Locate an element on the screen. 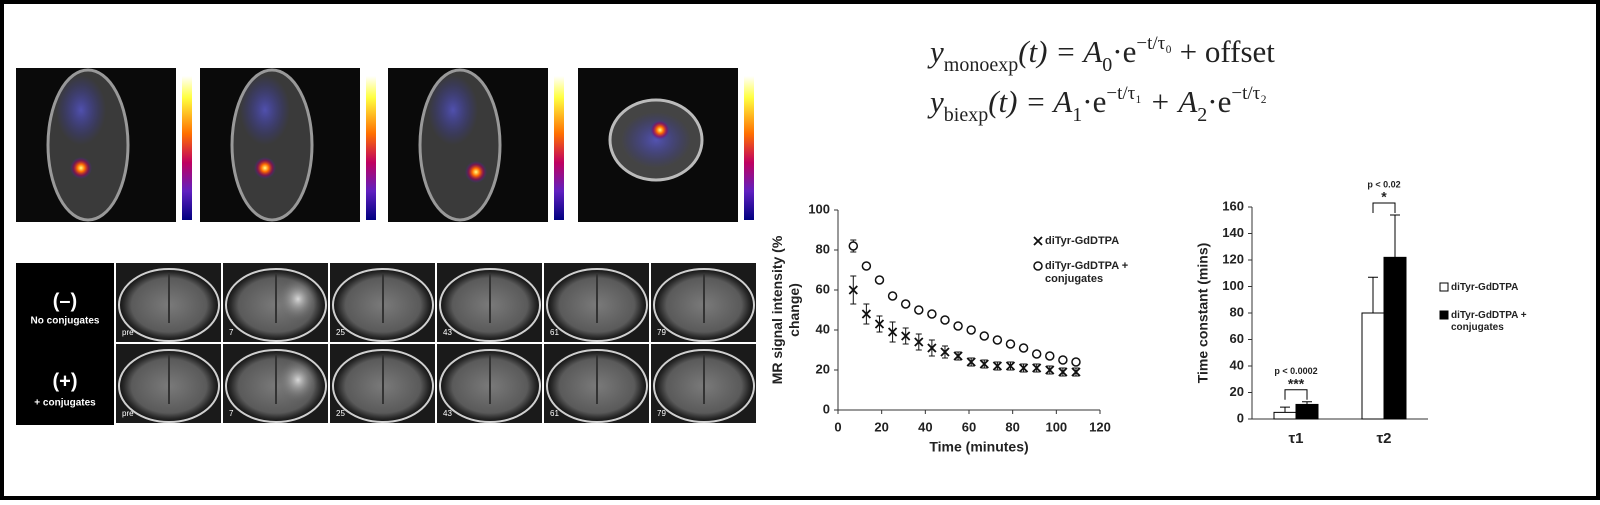 This screenshot has width=1600, height=505. equation-part: (t) = A is located at coordinates (1060, 51).